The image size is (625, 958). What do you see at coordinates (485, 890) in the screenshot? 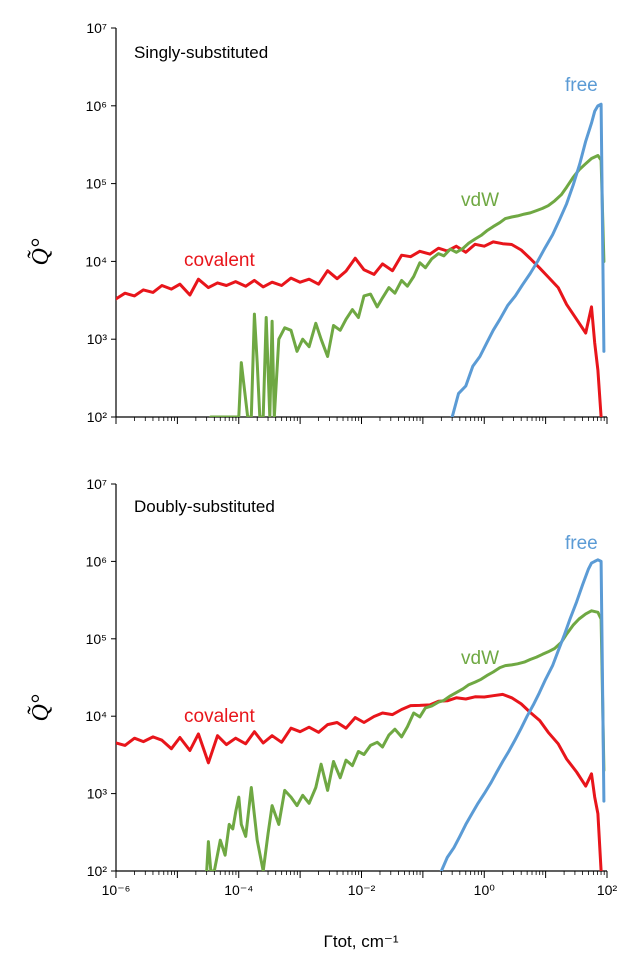
I see `x-tick-label: 10⁰` at bounding box center [485, 890].